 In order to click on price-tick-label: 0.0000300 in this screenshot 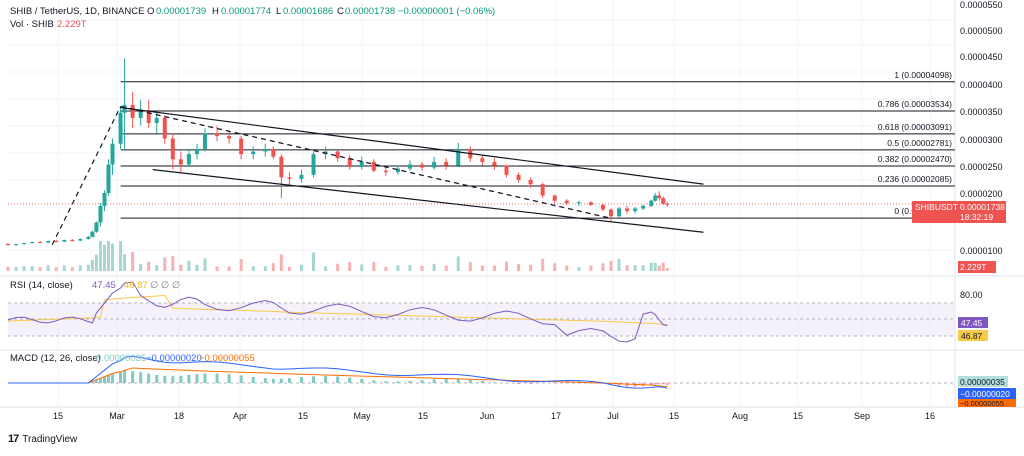, I will do `click(981, 140)`.